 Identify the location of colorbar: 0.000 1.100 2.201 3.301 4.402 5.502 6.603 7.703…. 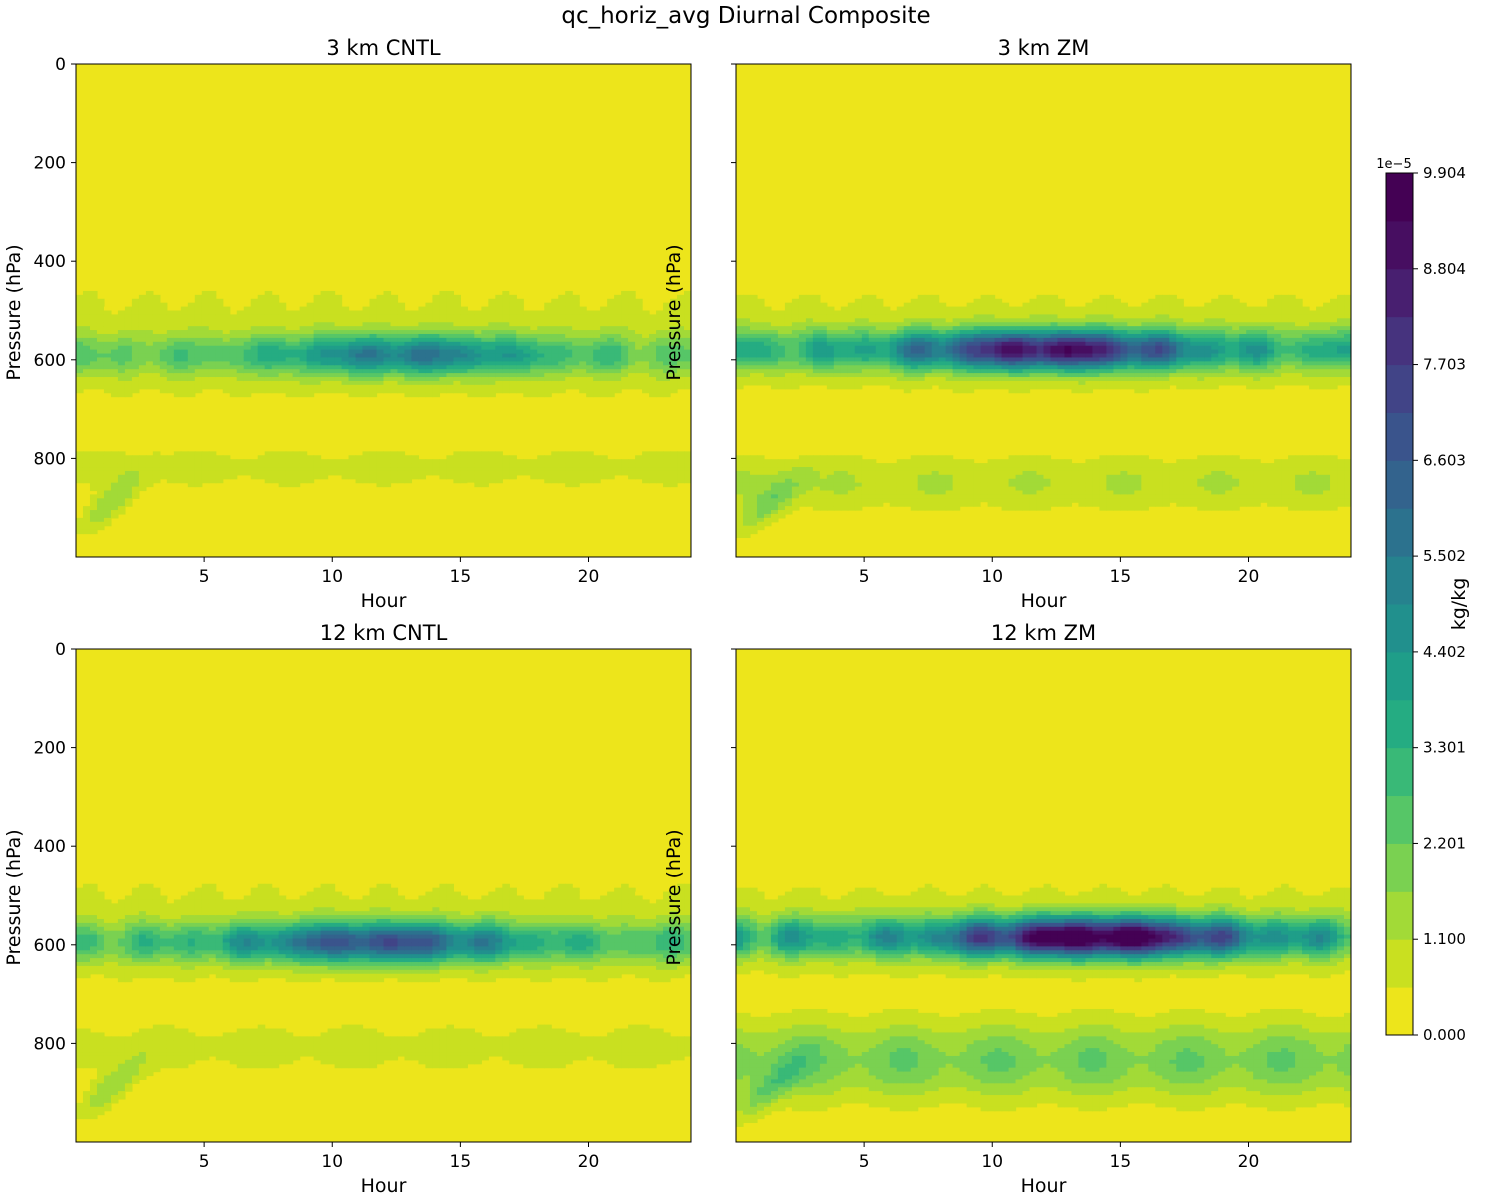
(1423, 600).